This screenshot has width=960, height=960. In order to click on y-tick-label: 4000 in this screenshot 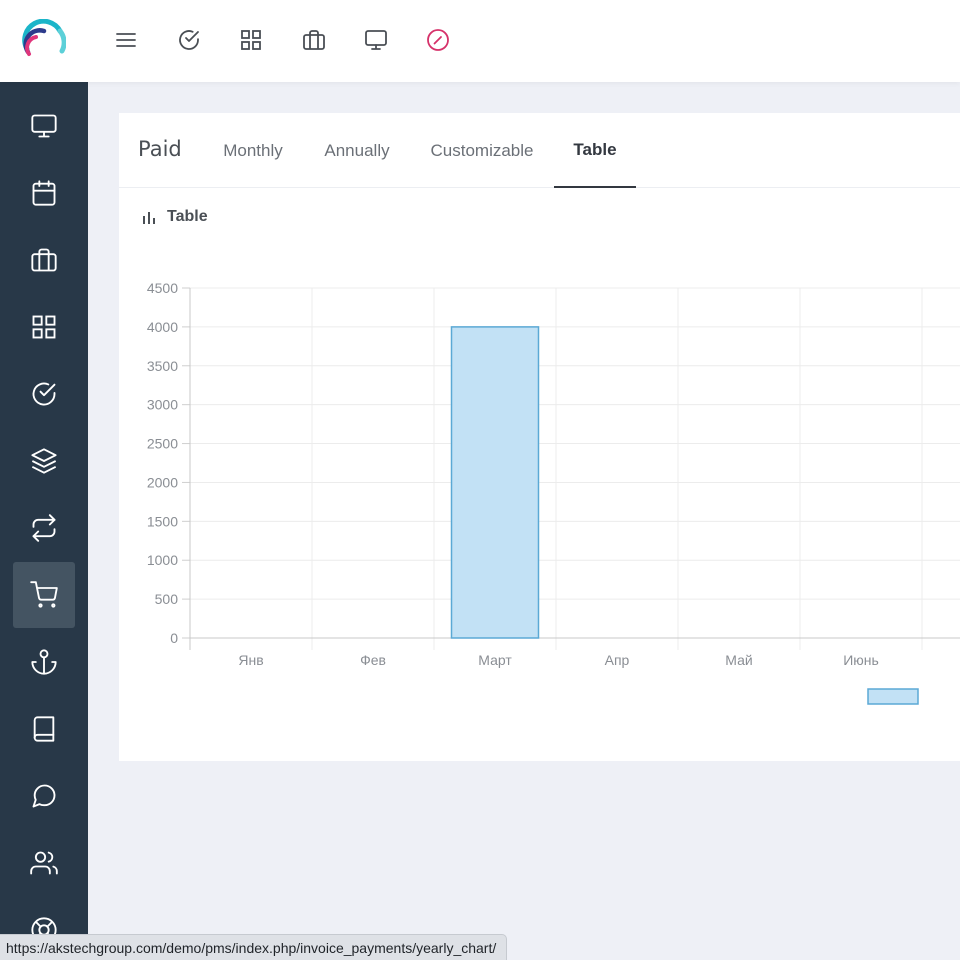, I will do `click(162, 327)`.